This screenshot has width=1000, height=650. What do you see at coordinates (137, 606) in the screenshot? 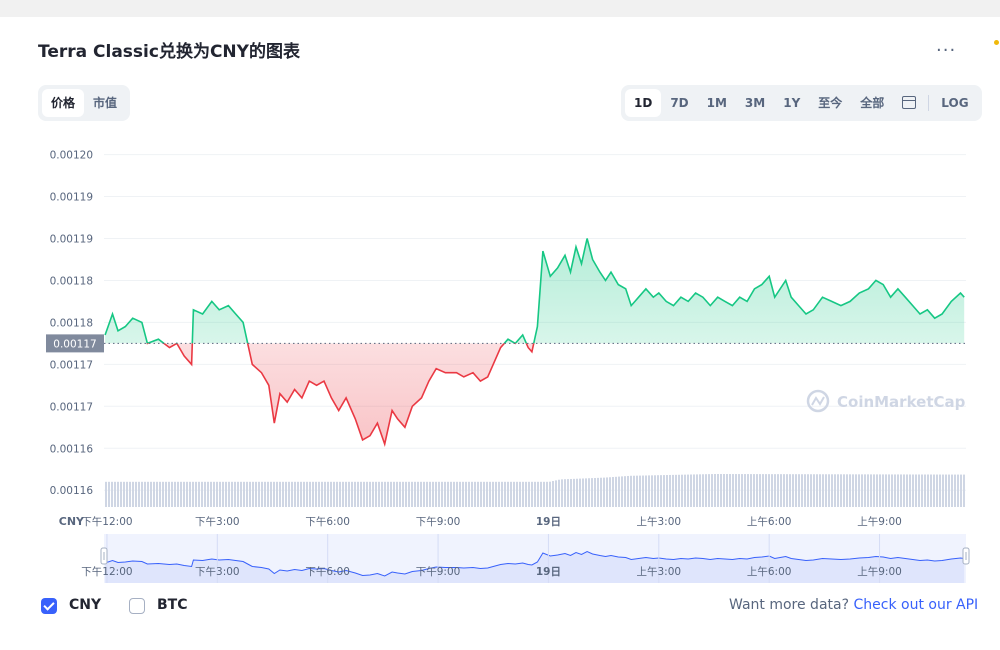
I see `btc-checkbox` at bounding box center [137, 606].